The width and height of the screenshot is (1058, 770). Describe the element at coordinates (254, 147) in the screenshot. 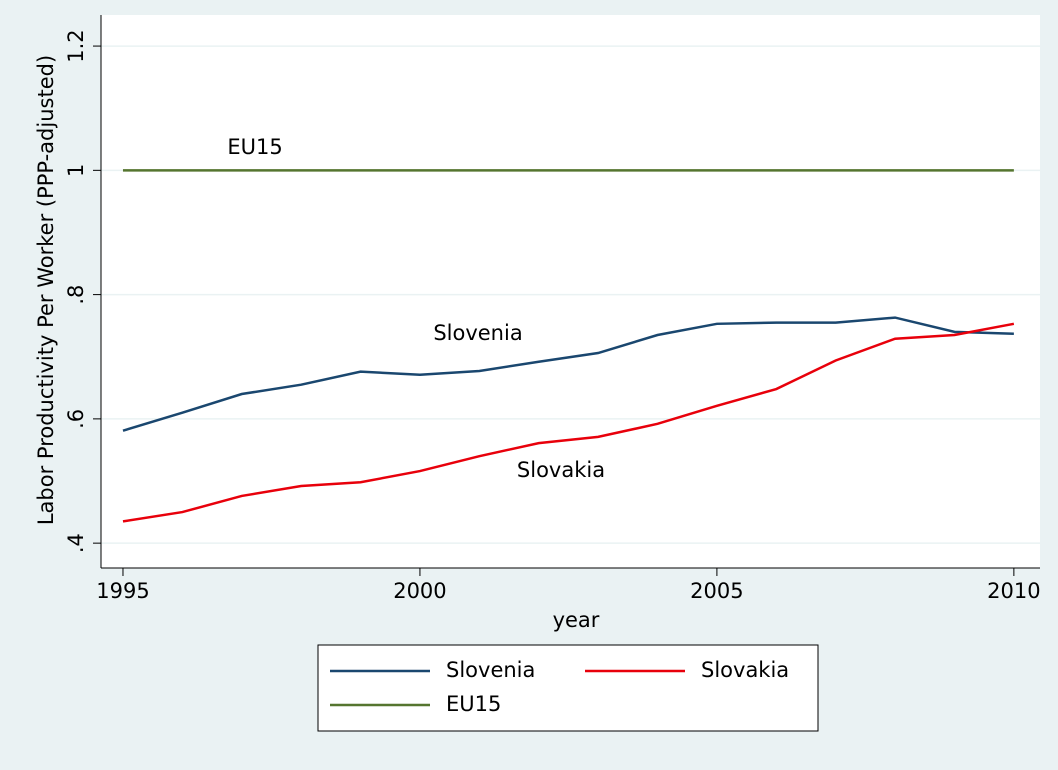

I see `annotation: EU15` at that location.